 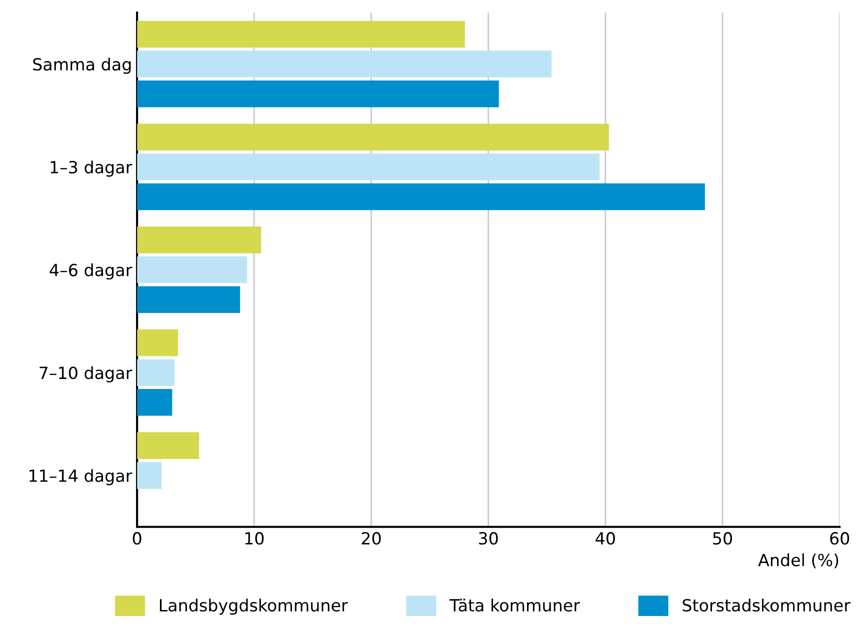 What do you see at coordinates (514, 605) in the screenshot?
I see `legend-label: Täta kommuner` at bounding box center [514, 605].